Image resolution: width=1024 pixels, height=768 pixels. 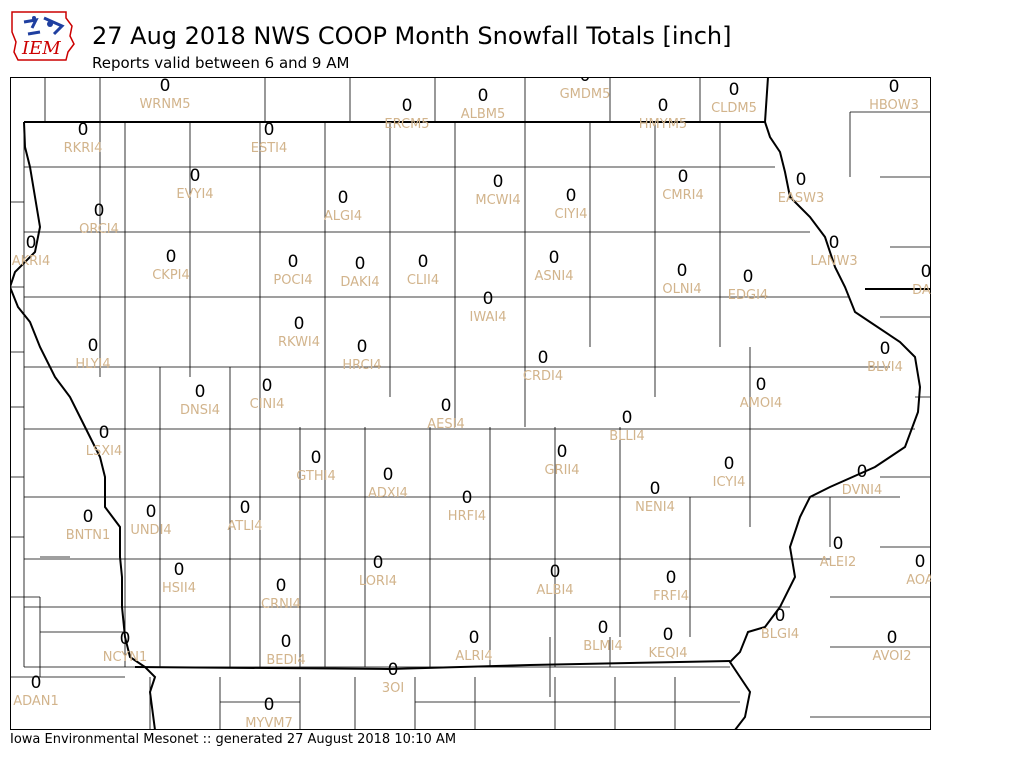 What do you see at coordinates (200, 410) in the screenshot?
I see `station-id: DNSI4` at bounding box center [200, 410].